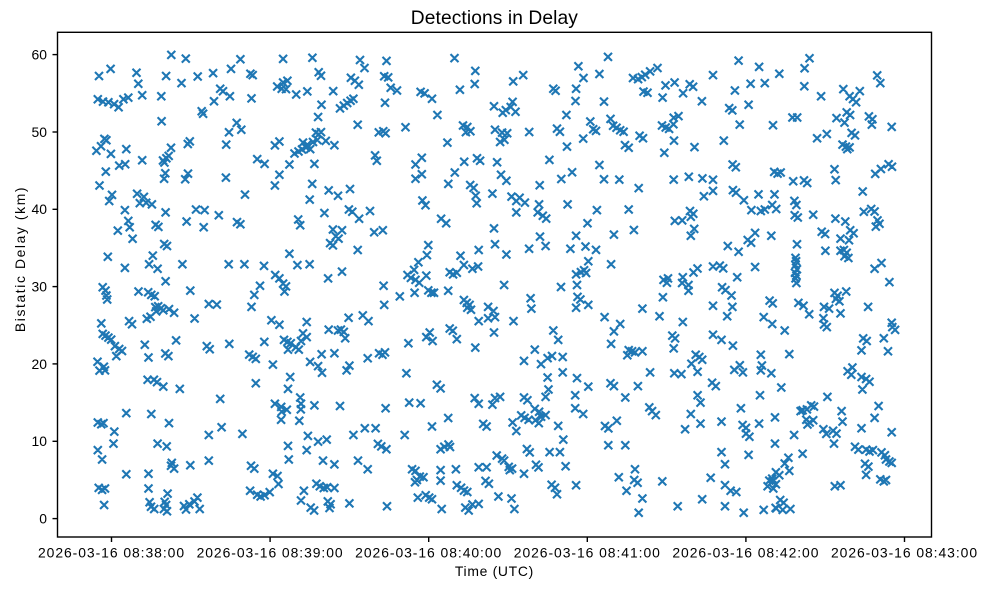 This screenshot has height=590, width=986. Describe the element at coordinates (495, 18) in the screenshot. I see `svg-text: Detections in Delay` at that location.